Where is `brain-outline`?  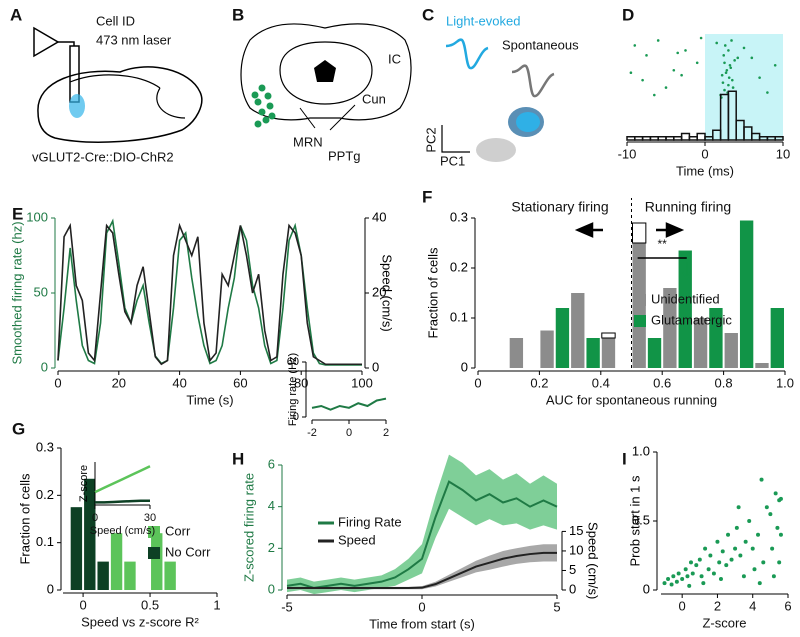
brain-outline is located at coordinates (120, 104).